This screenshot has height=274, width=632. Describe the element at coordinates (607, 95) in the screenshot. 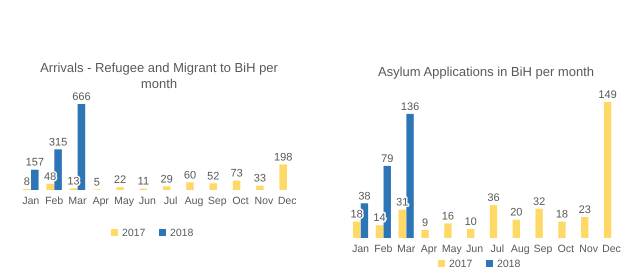

I see `data-label: 149` at that location.